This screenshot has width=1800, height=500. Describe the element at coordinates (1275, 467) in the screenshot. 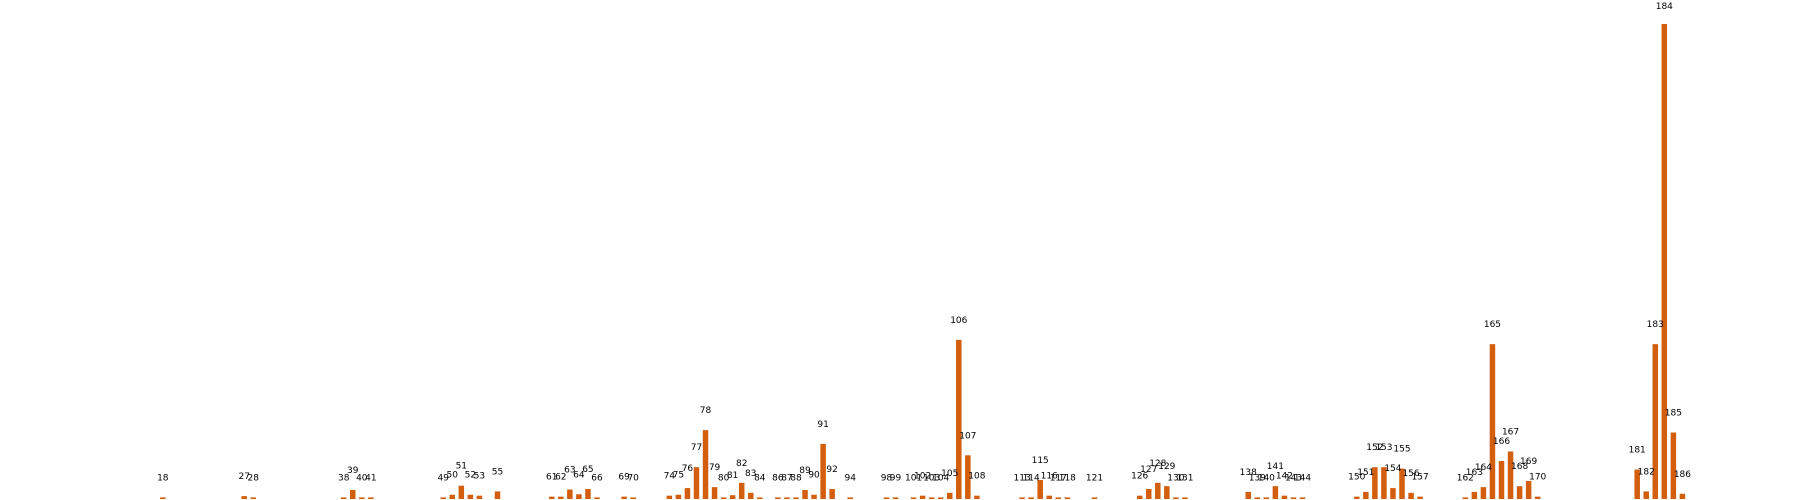

I see `bar-label-141: 141` at that location.